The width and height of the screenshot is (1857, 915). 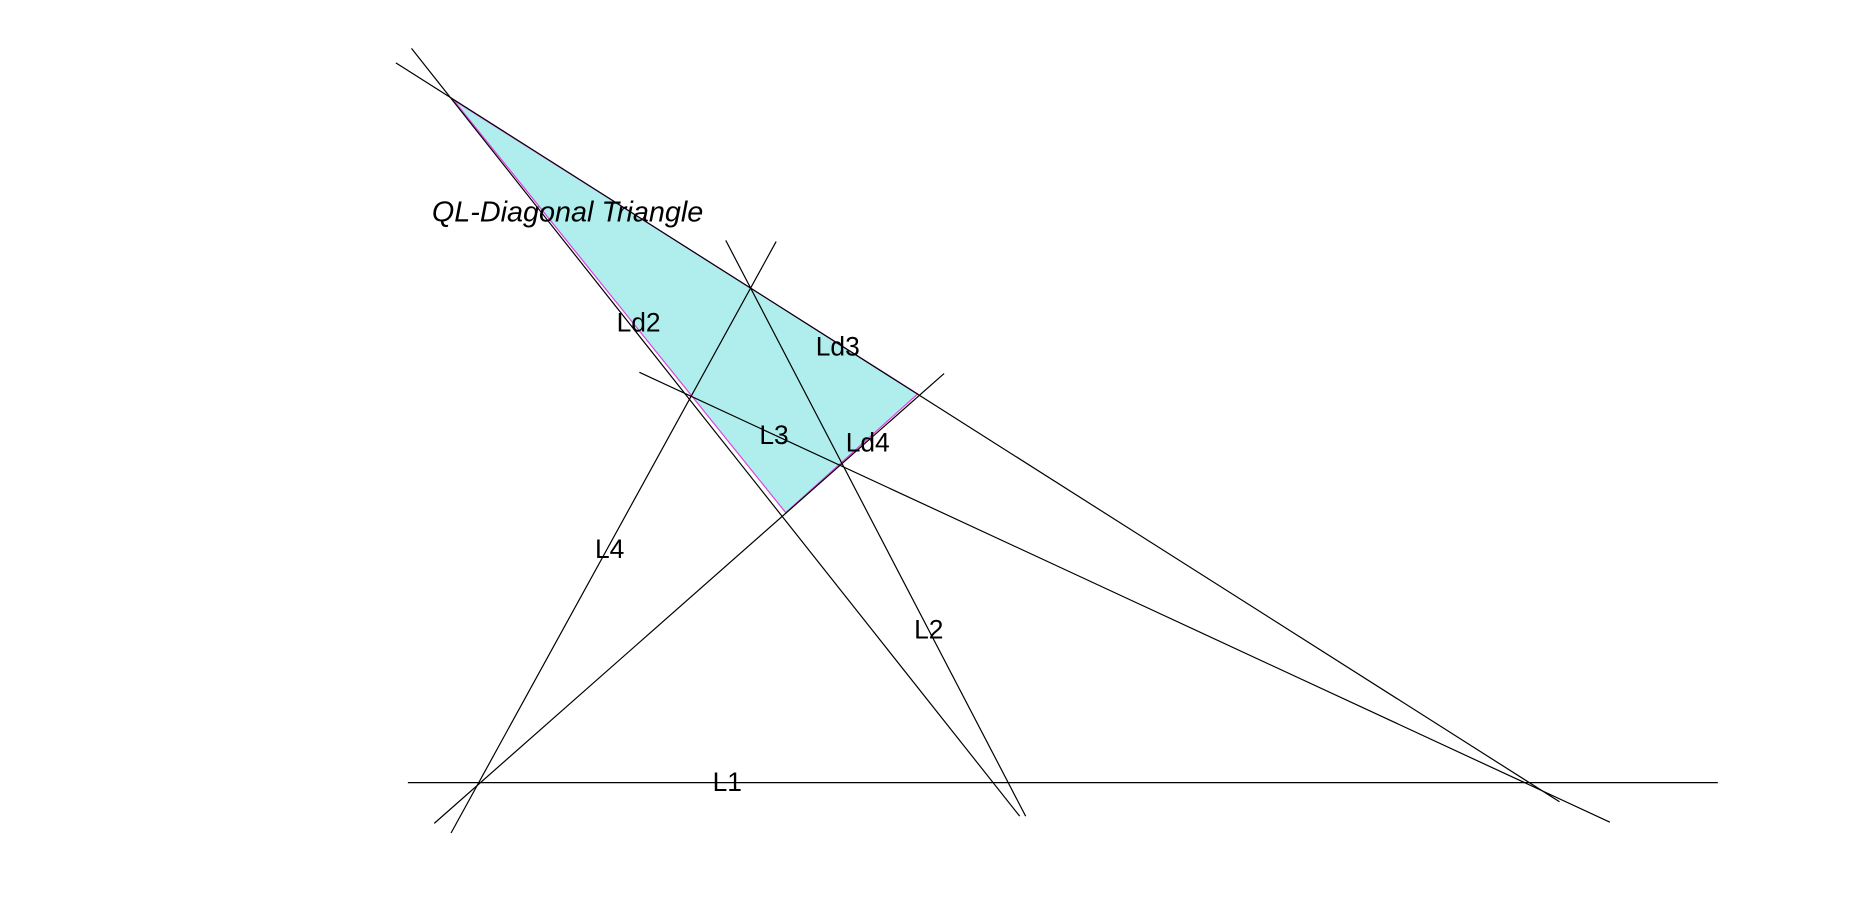 I want to click on line-l4, so click(x=613, y=537).